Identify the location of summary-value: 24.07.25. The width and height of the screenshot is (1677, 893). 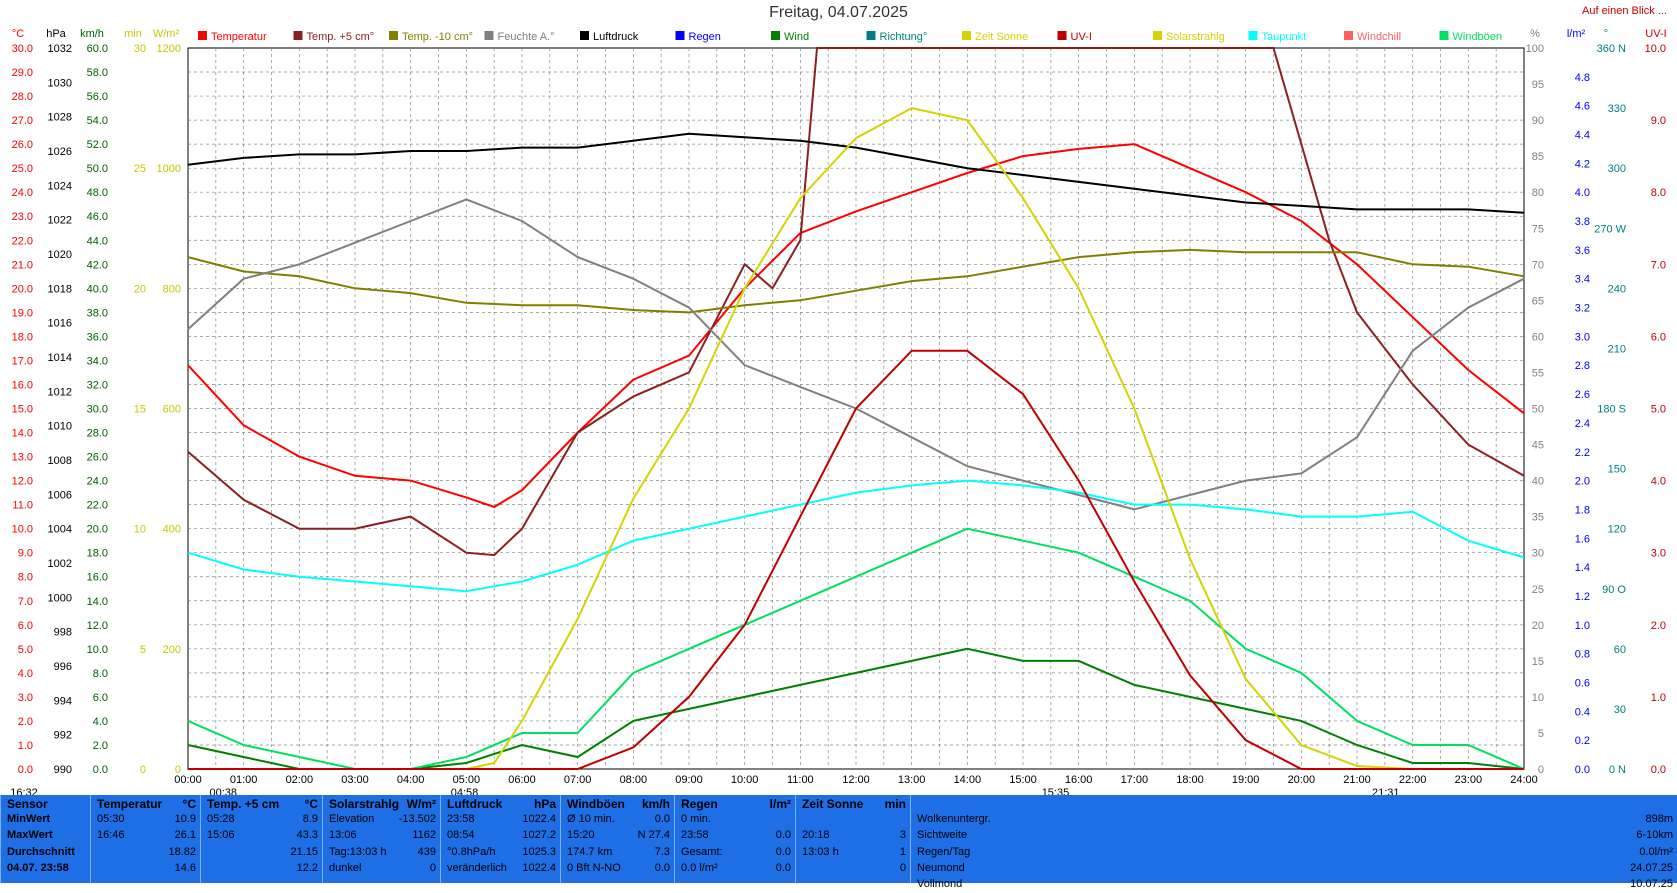
(1651, 867).